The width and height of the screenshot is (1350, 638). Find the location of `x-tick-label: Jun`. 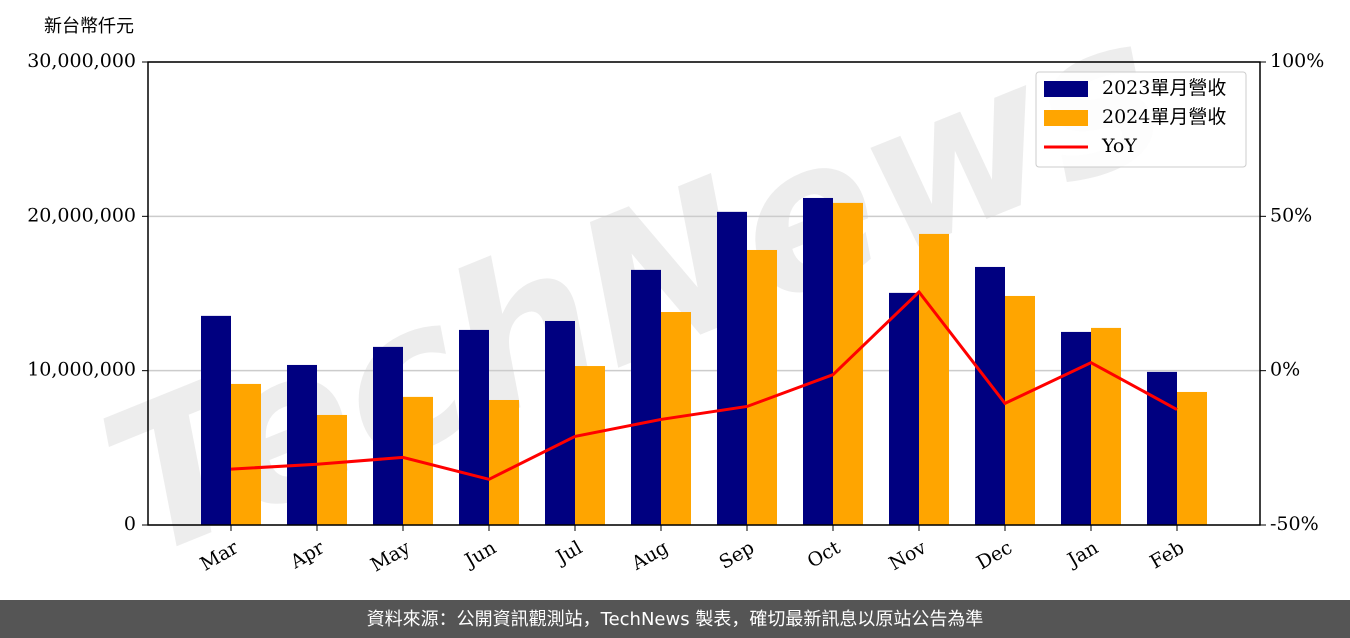

x-tick-label: Jun is located at coordinates (479, 555).